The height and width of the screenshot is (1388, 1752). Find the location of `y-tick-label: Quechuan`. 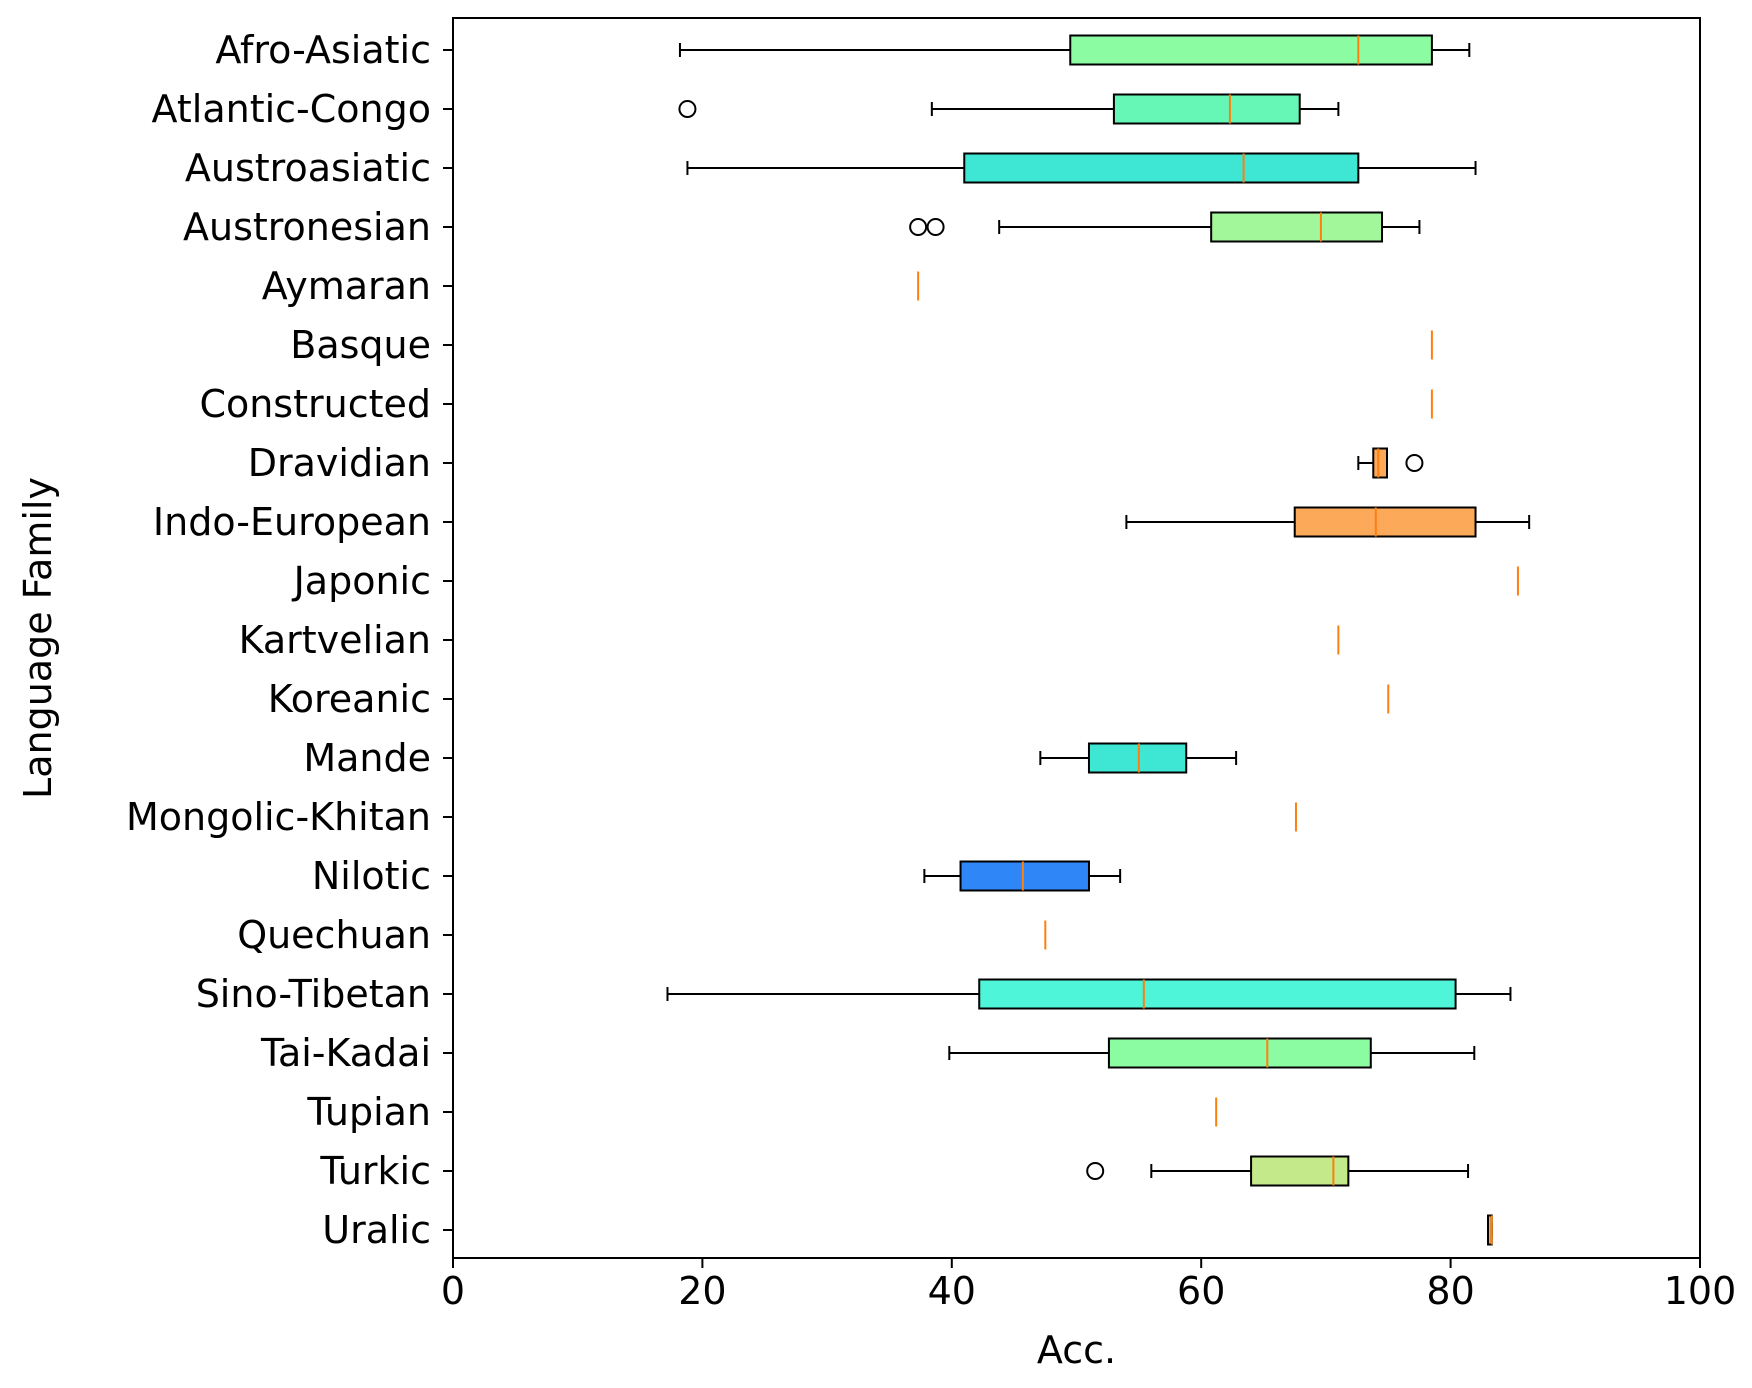

y-tick-label: Quechuan is located at coordinates (334, 935).